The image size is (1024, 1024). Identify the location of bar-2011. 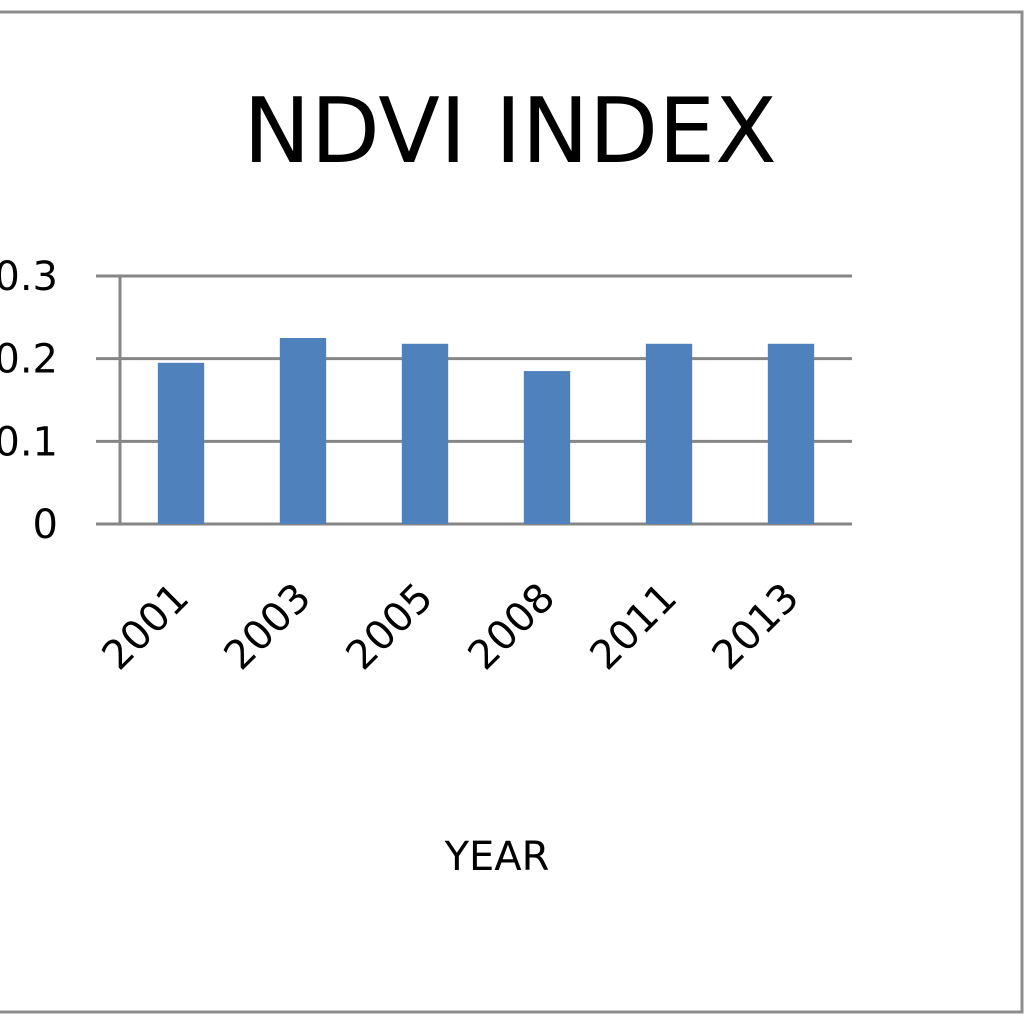
(669, 433).